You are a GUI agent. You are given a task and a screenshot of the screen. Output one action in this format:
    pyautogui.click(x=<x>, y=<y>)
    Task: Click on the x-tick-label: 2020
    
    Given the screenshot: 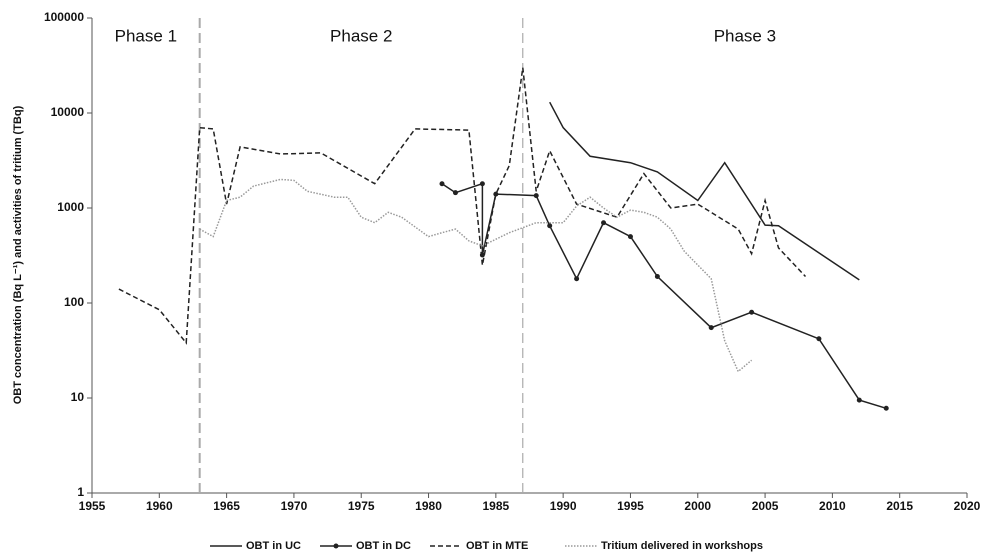 What is the action you would take?
    pyautogui.click(x=967, y=506)
    